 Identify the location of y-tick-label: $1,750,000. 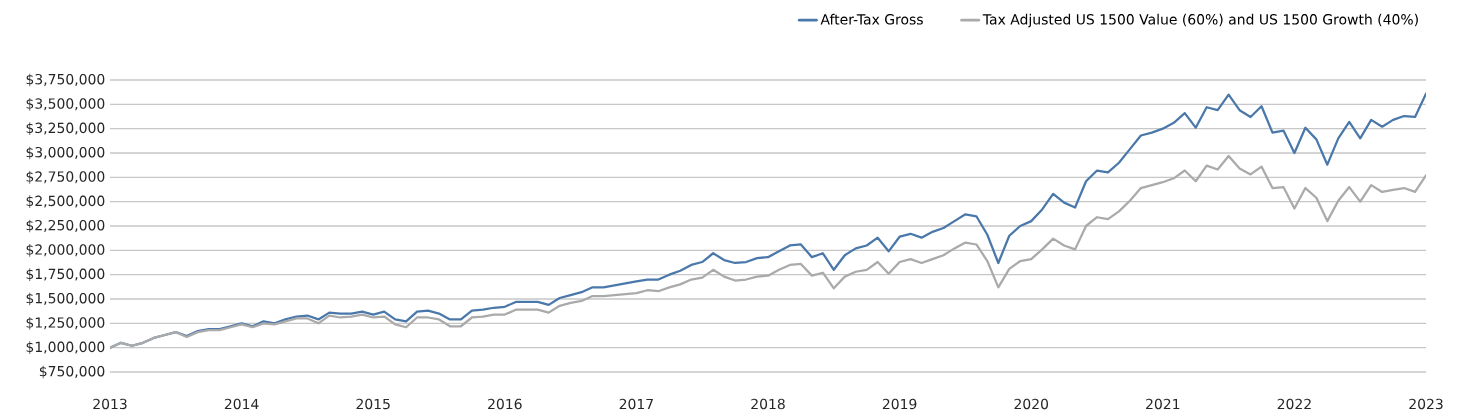
(65, 274).